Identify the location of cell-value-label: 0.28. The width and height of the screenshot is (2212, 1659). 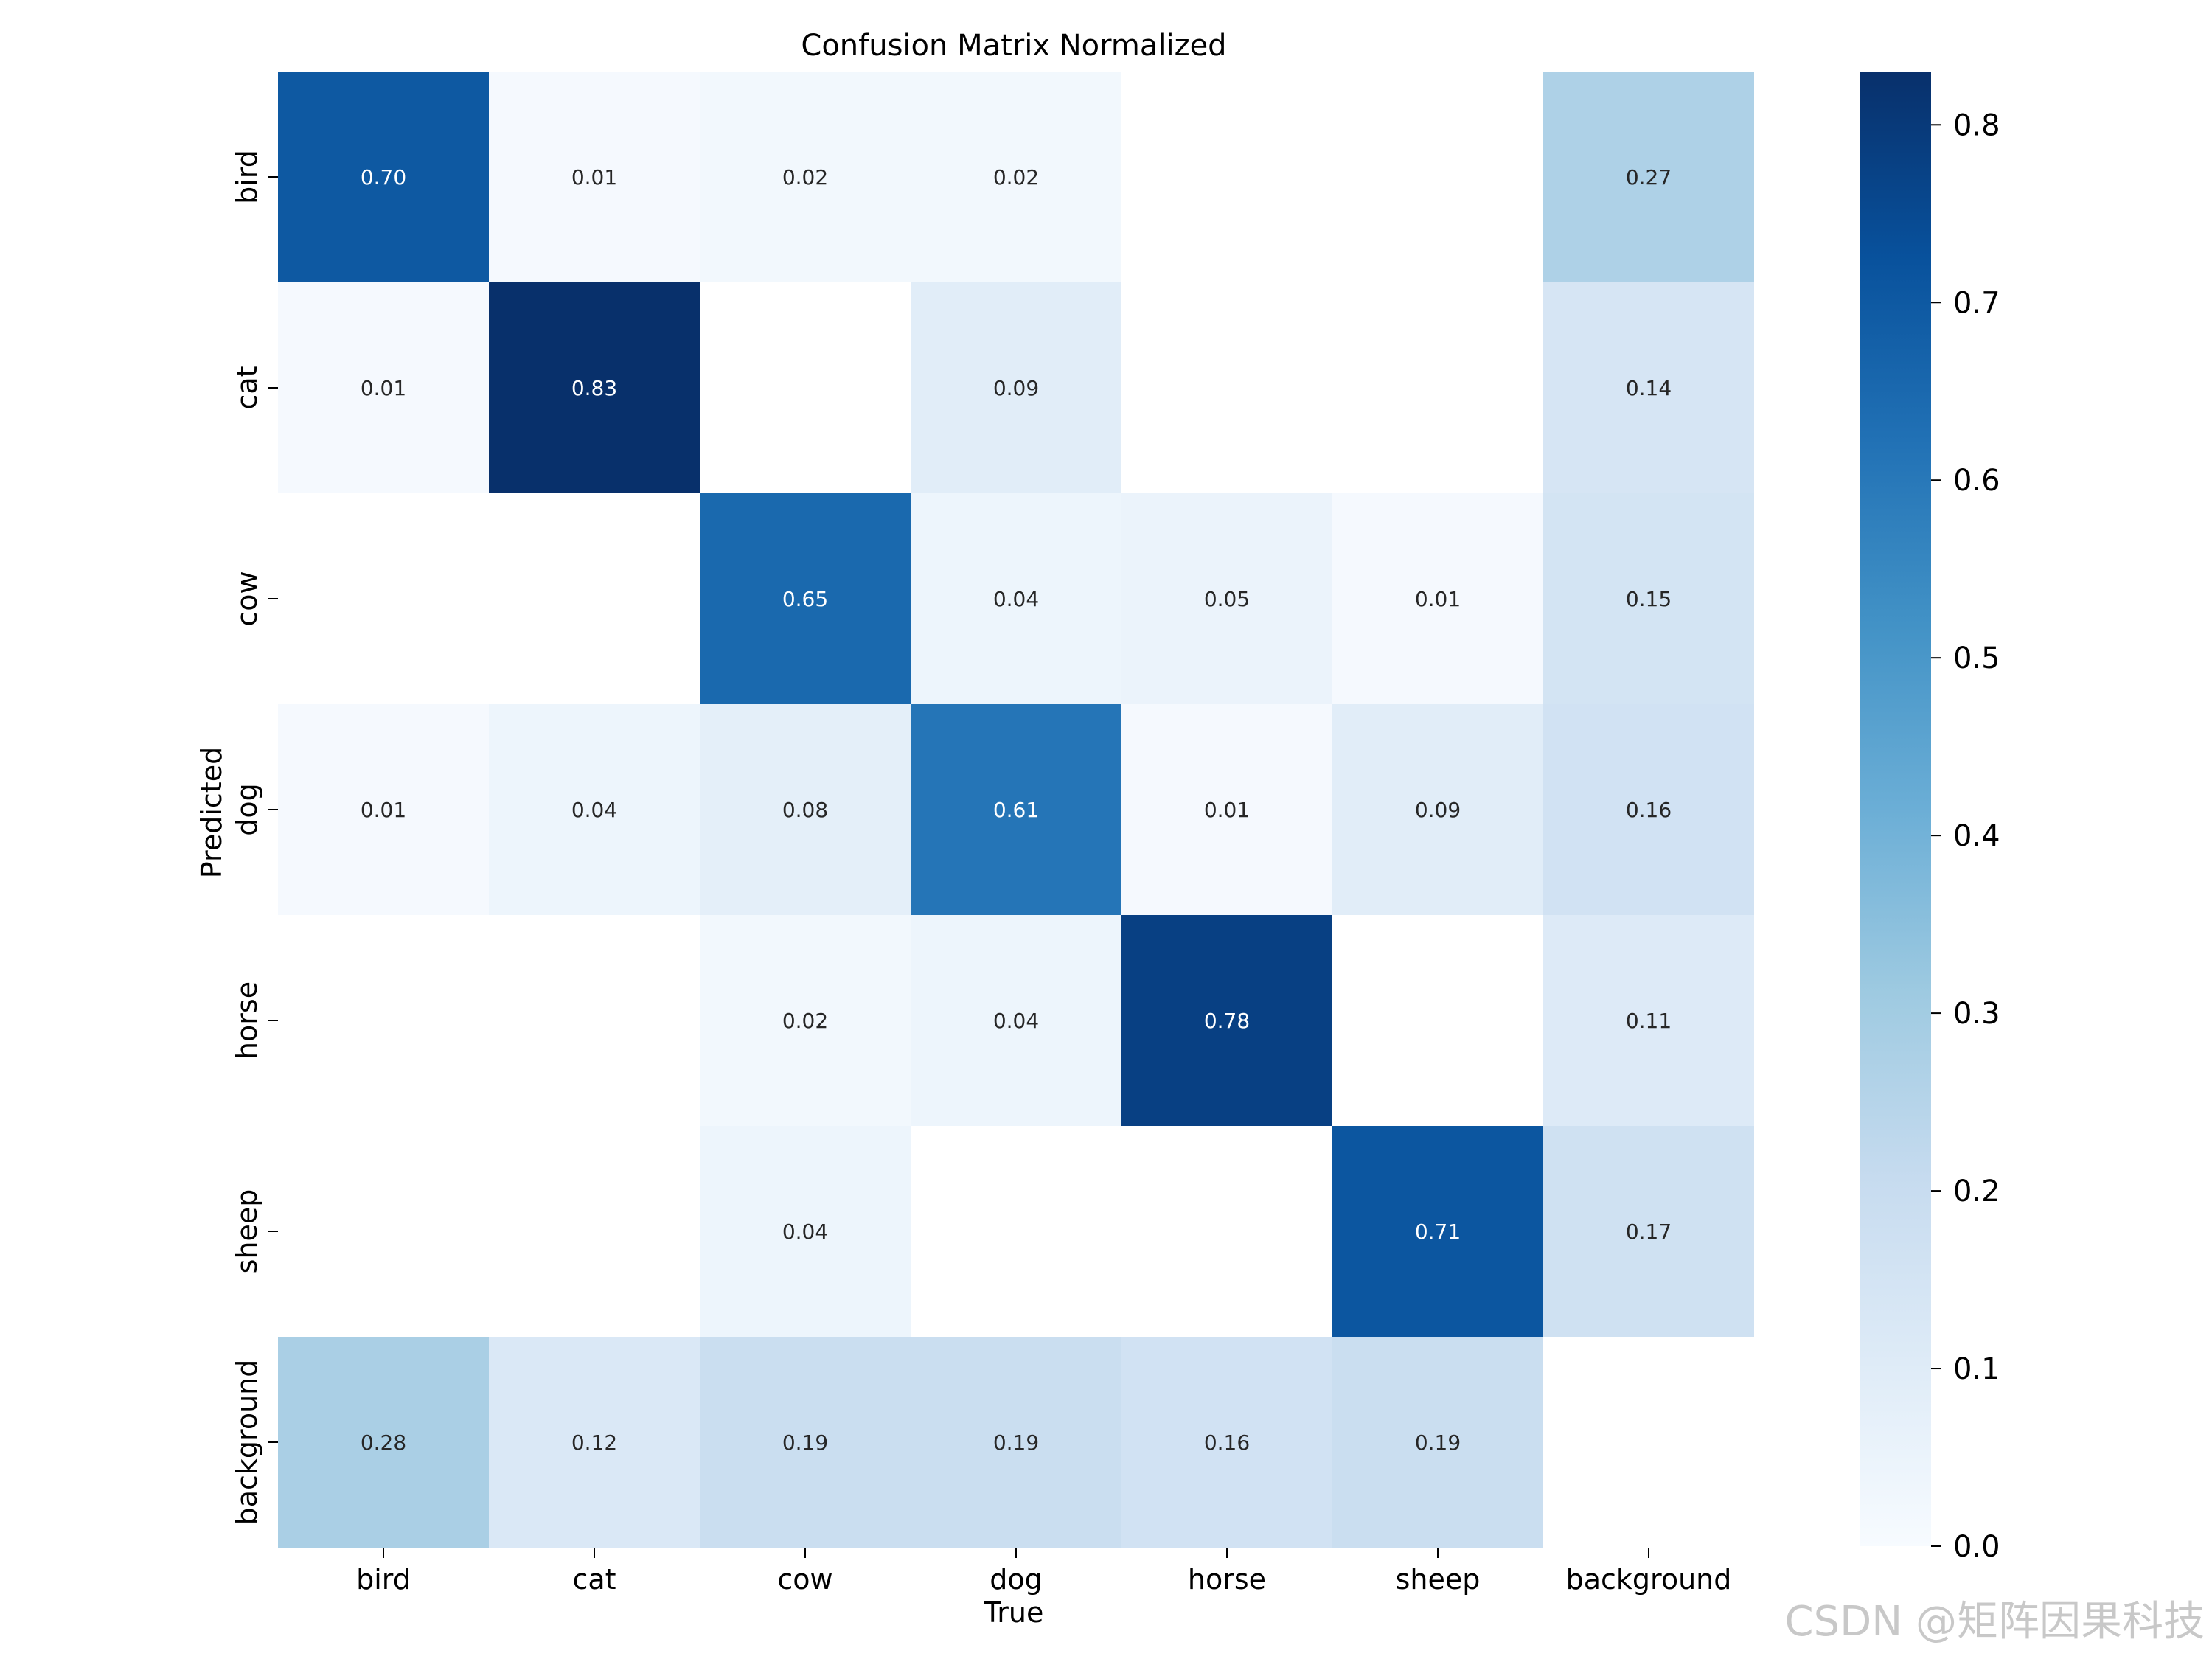
(383, 1442).